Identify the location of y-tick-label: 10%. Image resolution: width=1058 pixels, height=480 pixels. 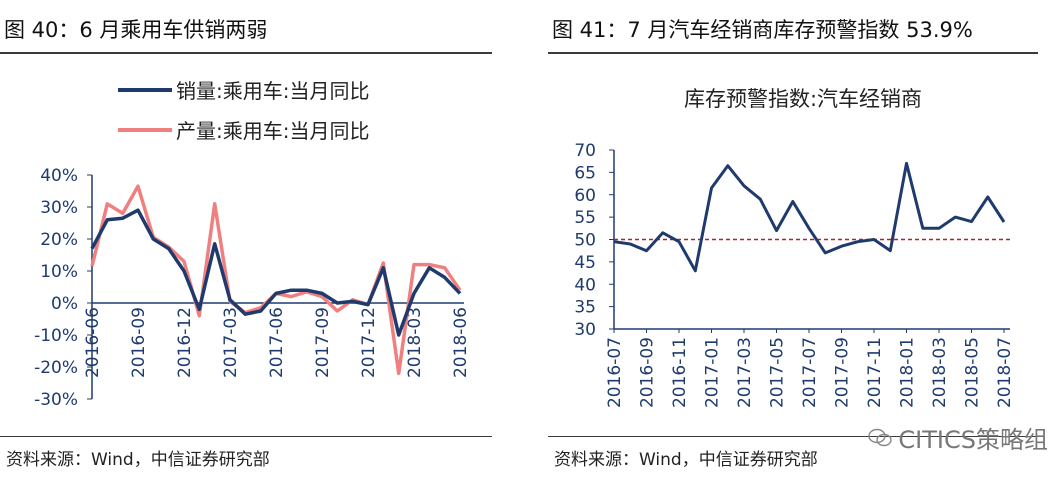
(59, 272).